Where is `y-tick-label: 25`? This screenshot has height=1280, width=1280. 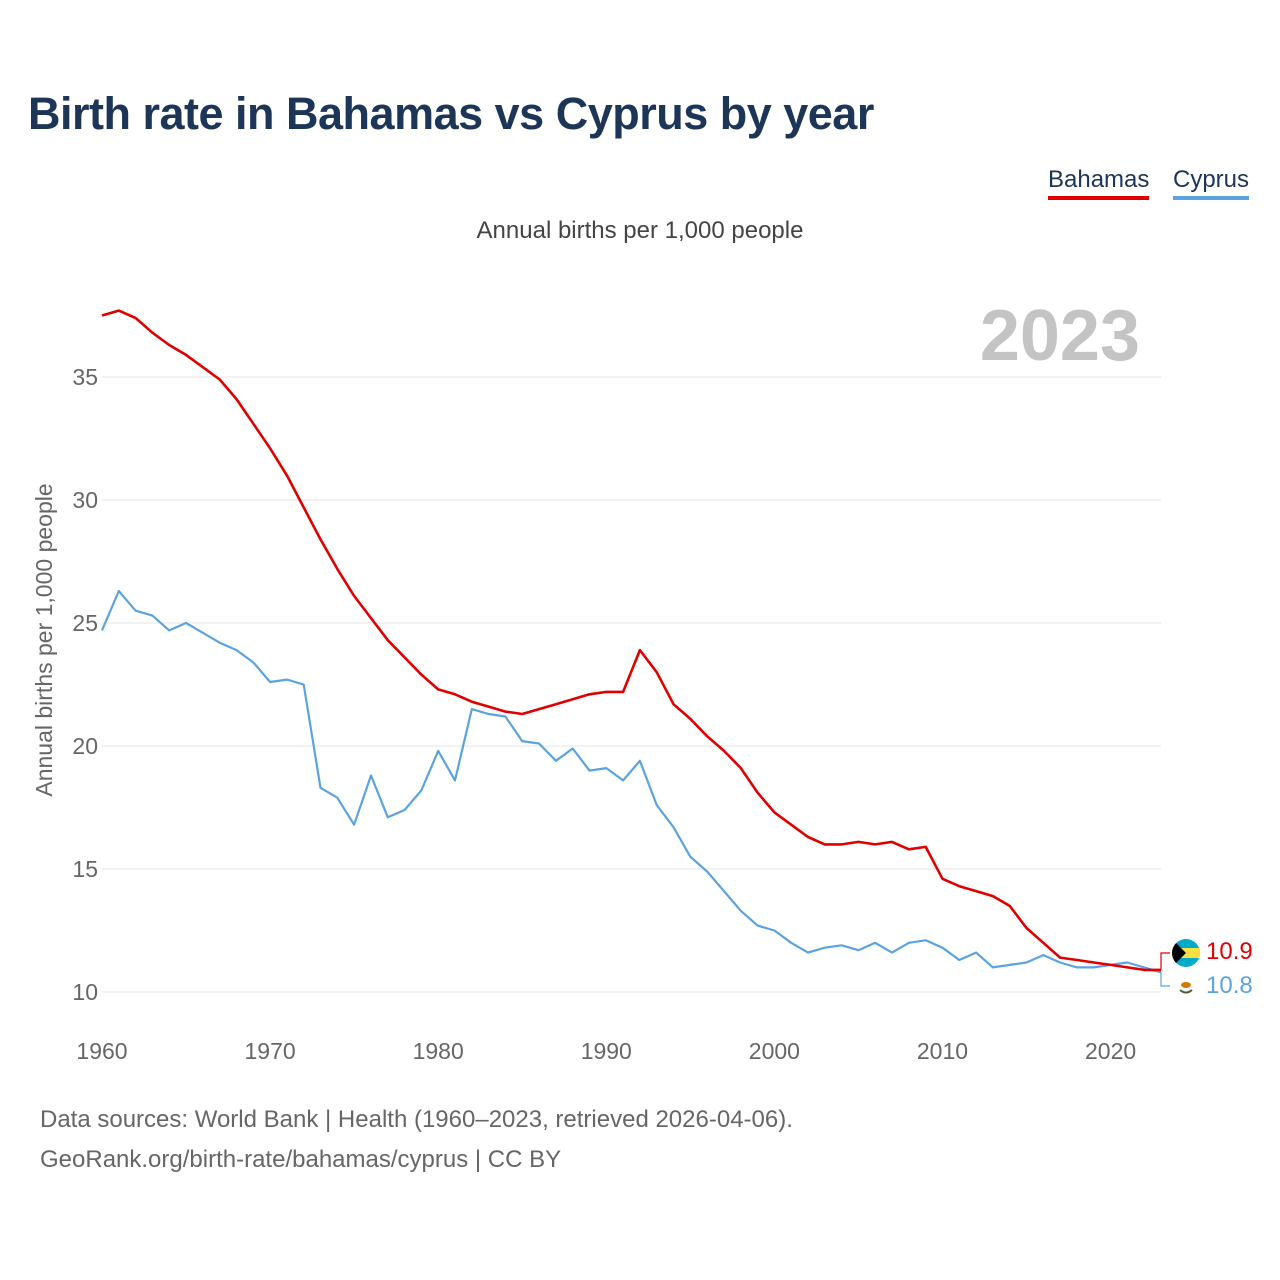
y-tick-label: 25 is located at coordinates (85, 623).